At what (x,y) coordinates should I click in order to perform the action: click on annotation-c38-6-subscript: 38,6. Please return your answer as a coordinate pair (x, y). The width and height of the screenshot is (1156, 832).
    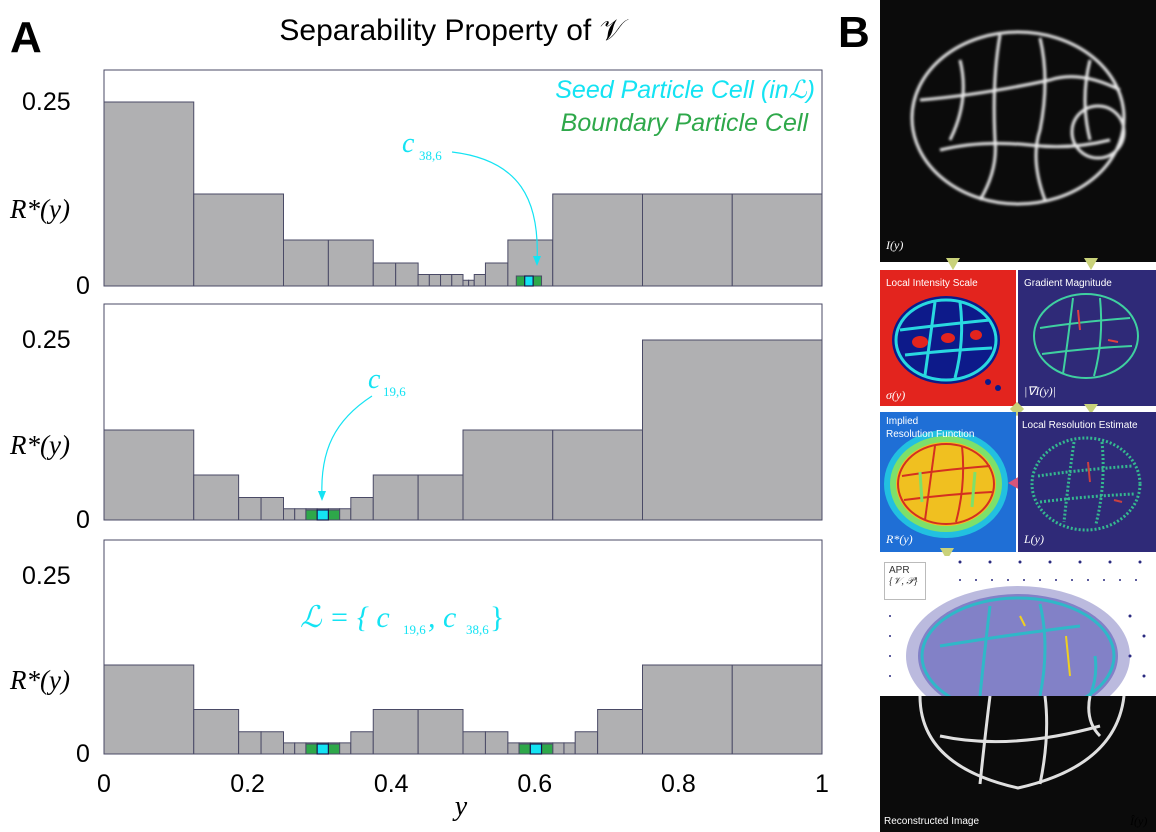
    Looking at the image, I should click on (430, 155).